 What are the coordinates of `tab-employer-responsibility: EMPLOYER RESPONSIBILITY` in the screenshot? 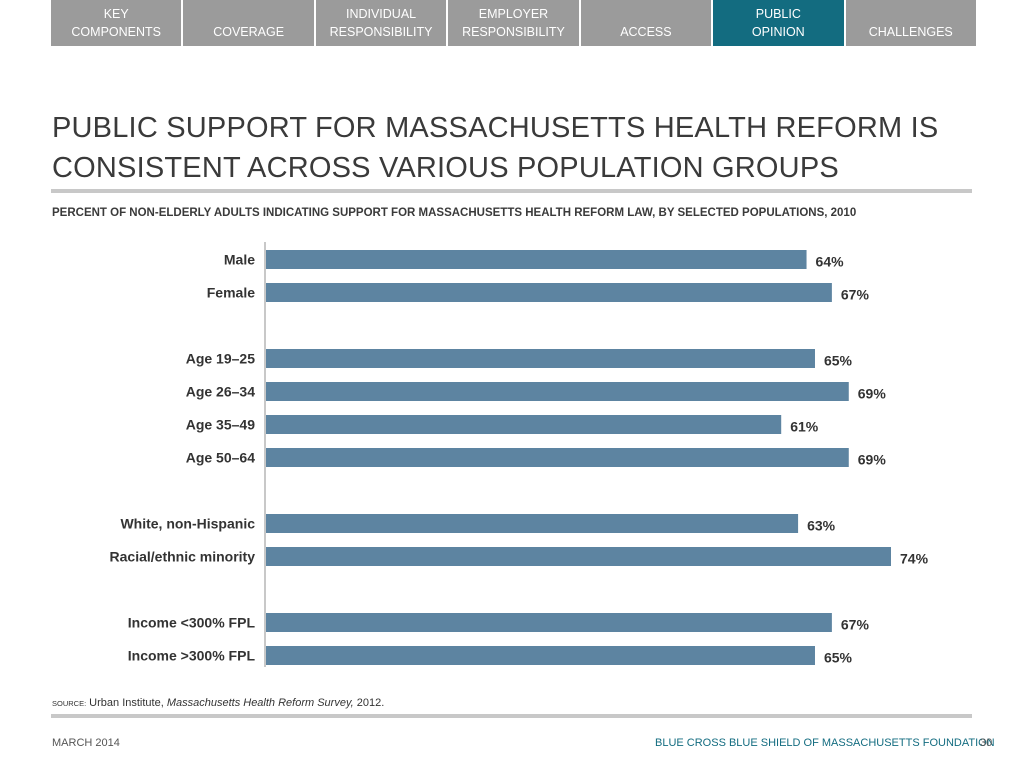 It's located at (513, 23).